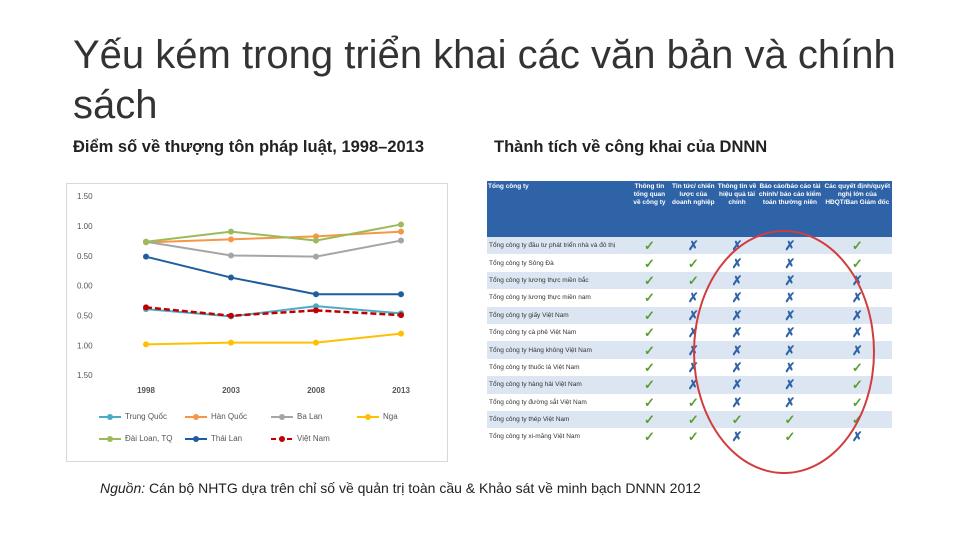 The image size is (960, 540). Describe the element at coordinates (146, 416) in the screenshot. I see `legend-label: Trung Quốc` at that location.